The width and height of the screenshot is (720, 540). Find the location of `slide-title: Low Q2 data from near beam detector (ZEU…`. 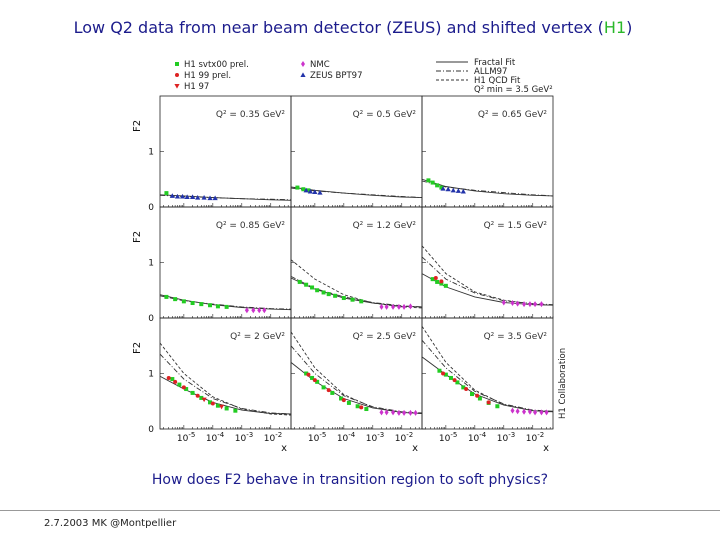

slide-title: Low Q2 data from near beam detector (ZEU… is located at coordinates (353, 27).